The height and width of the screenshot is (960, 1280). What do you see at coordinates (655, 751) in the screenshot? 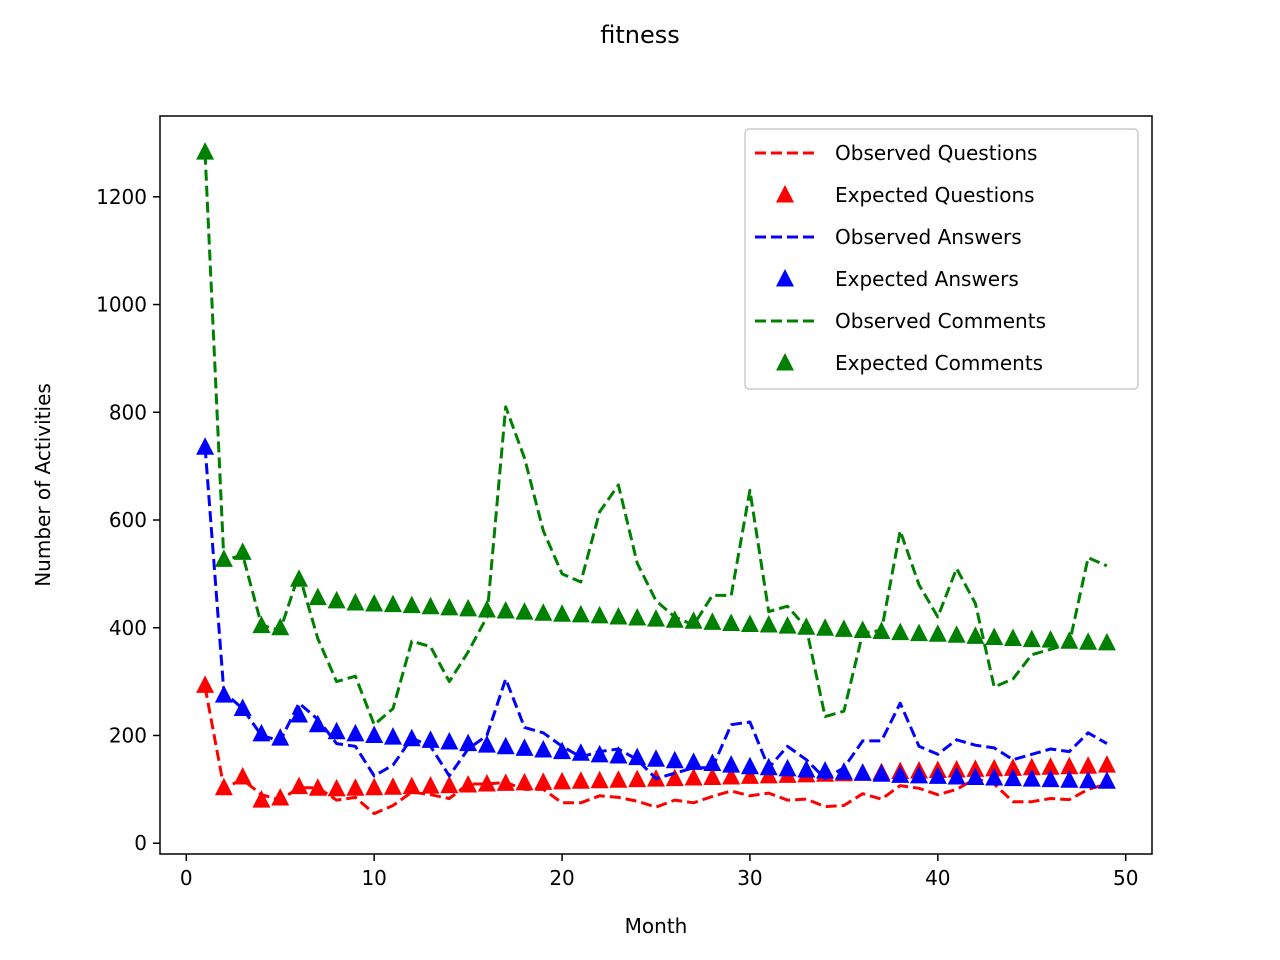
I see `series-line-observed-questions` at bounding box center [655, 751].